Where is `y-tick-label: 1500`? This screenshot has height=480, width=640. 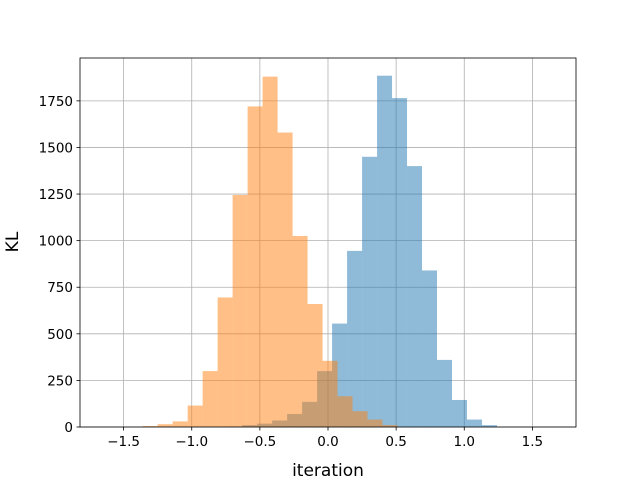 y-tick-label: 1500 is located at coordinates (56, 148).